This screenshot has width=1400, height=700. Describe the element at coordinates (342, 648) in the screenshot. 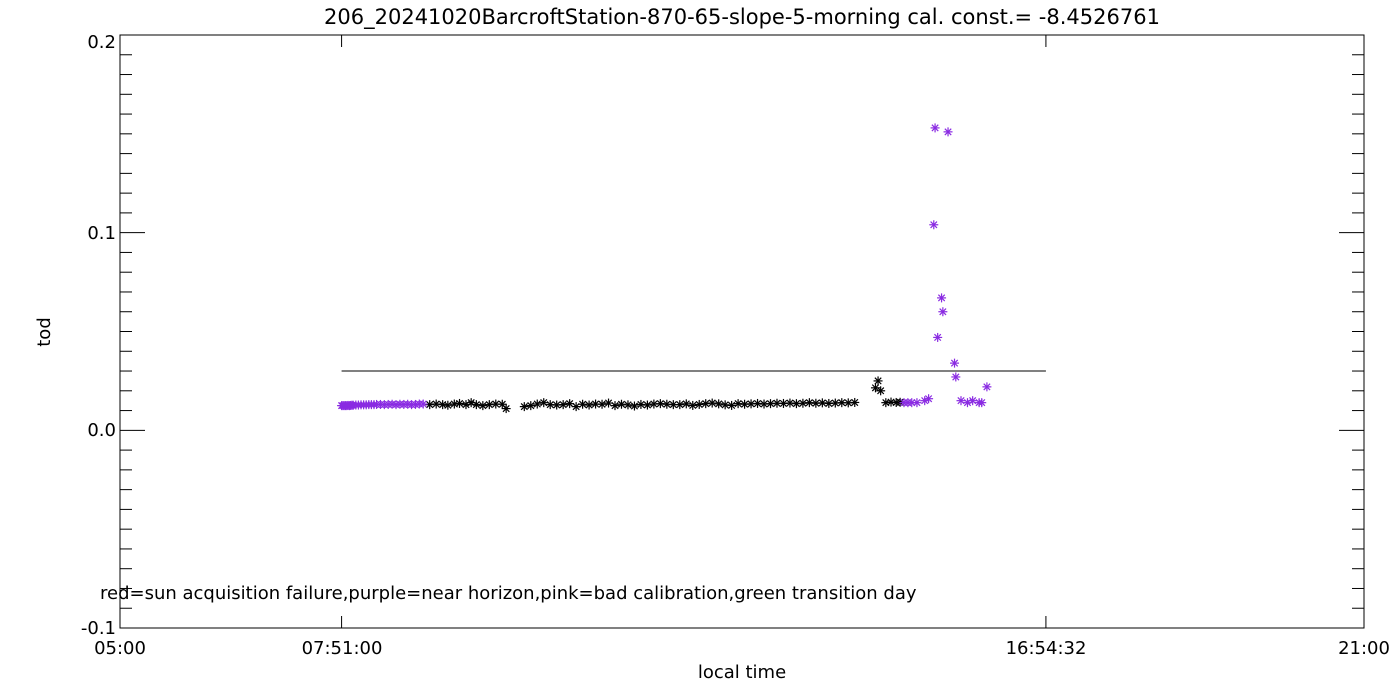

I see `x-tick-label-1: 07:51:00` at that location.